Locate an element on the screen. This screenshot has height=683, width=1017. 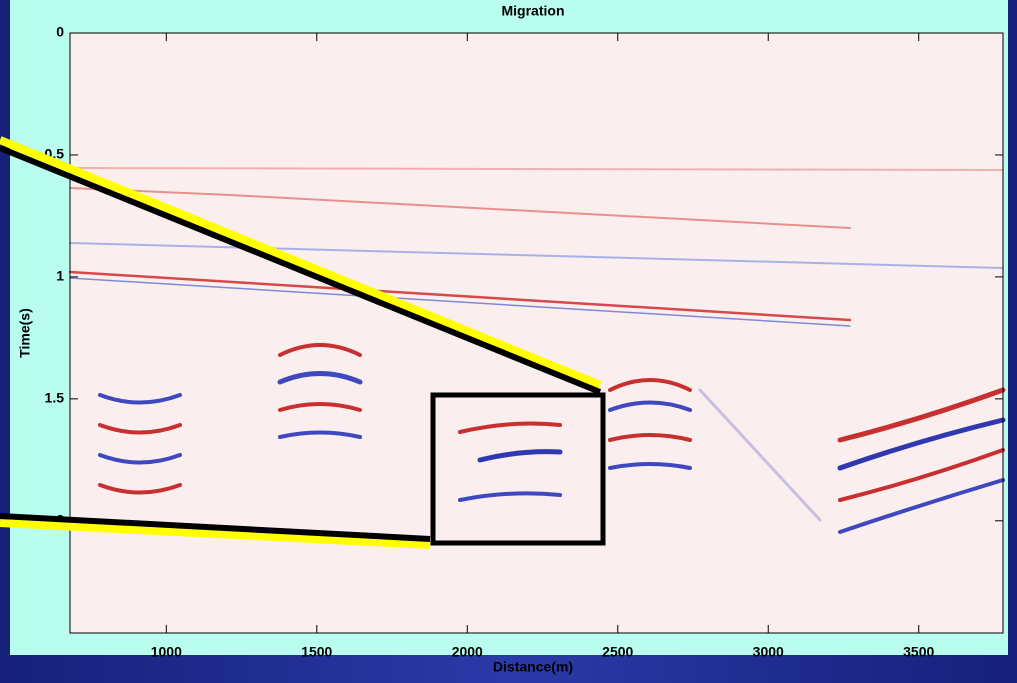
y-tick-label: 1.5 is located at coordinates (55, 398).